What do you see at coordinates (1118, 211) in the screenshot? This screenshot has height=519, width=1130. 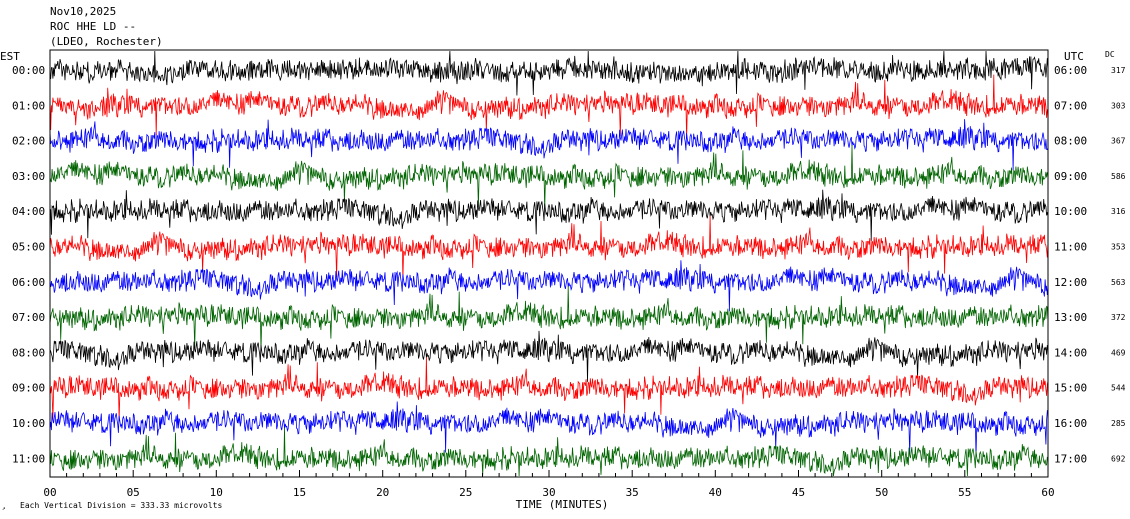 I see `dc-offset-value: 316` at bounding box center [1118, 211].